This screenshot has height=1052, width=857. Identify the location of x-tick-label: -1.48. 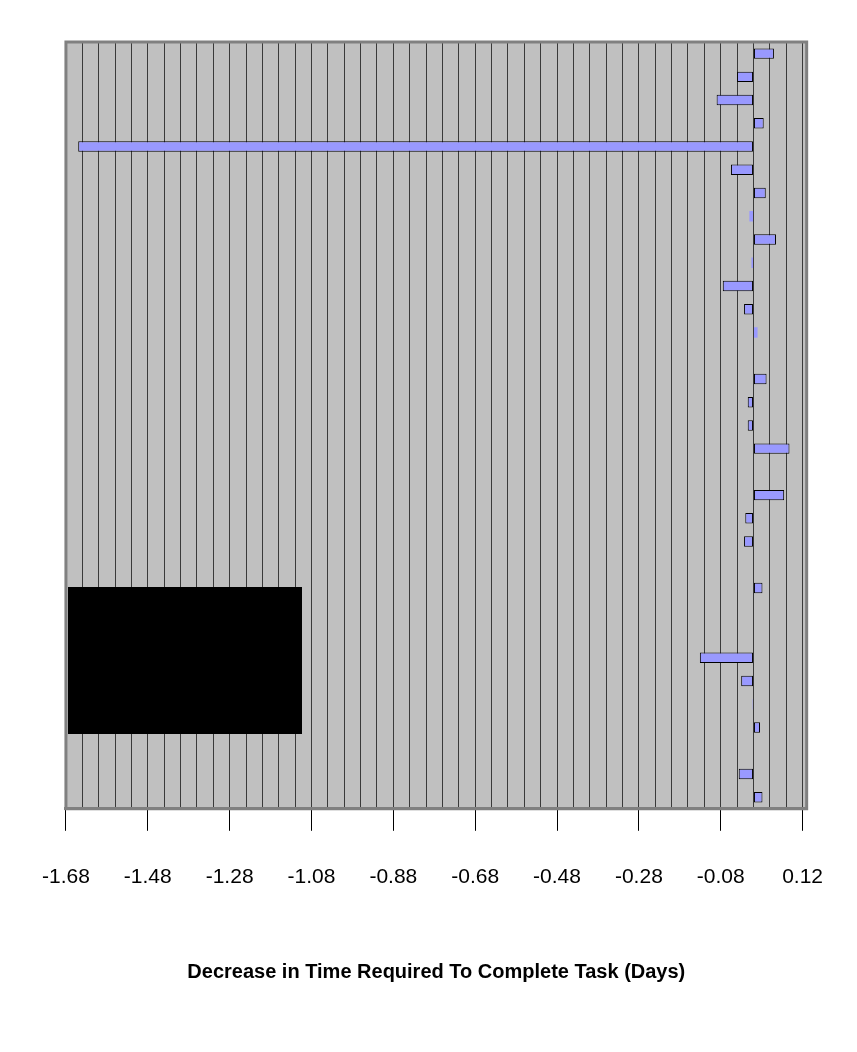
(147, 876).